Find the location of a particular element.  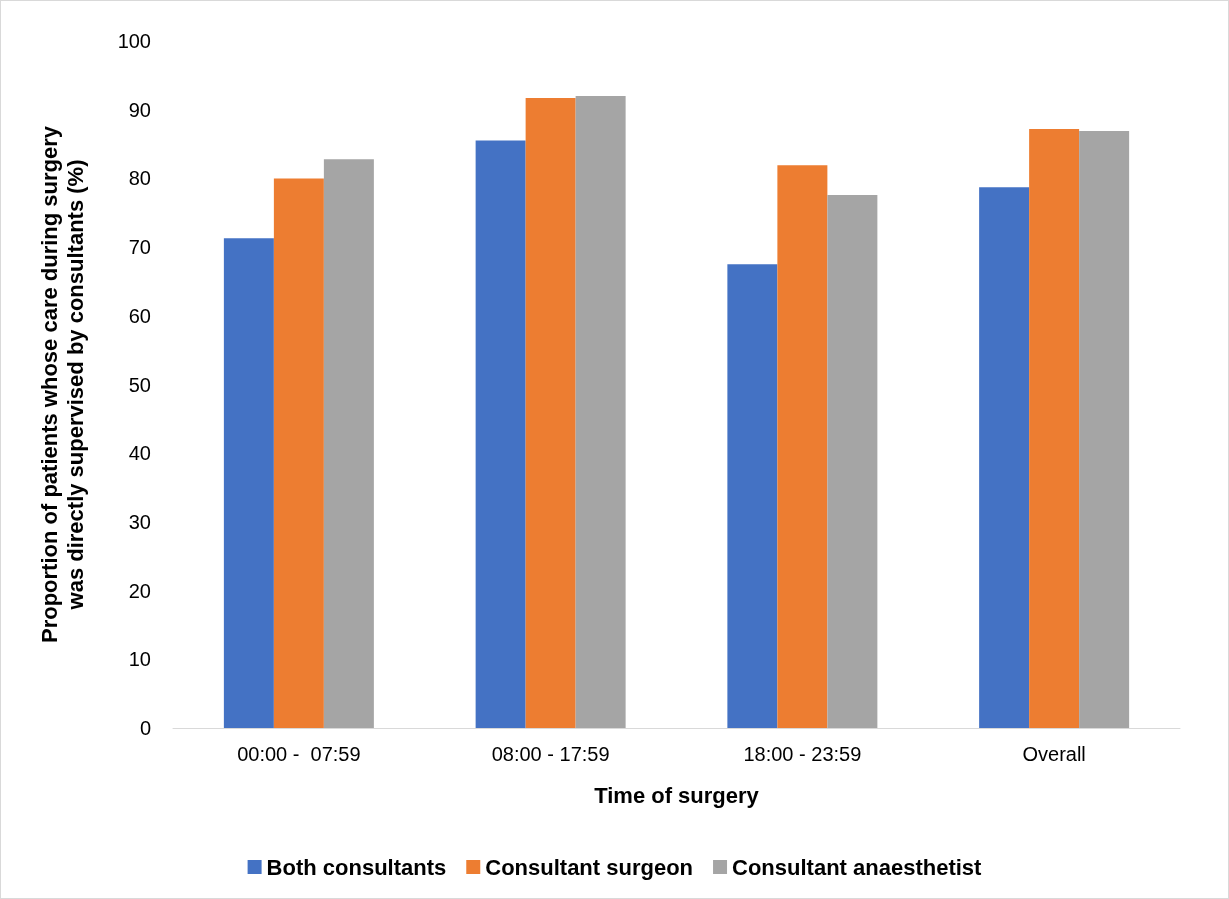

x-axis-title: Time of surgery is located at coordinates (677, 795).